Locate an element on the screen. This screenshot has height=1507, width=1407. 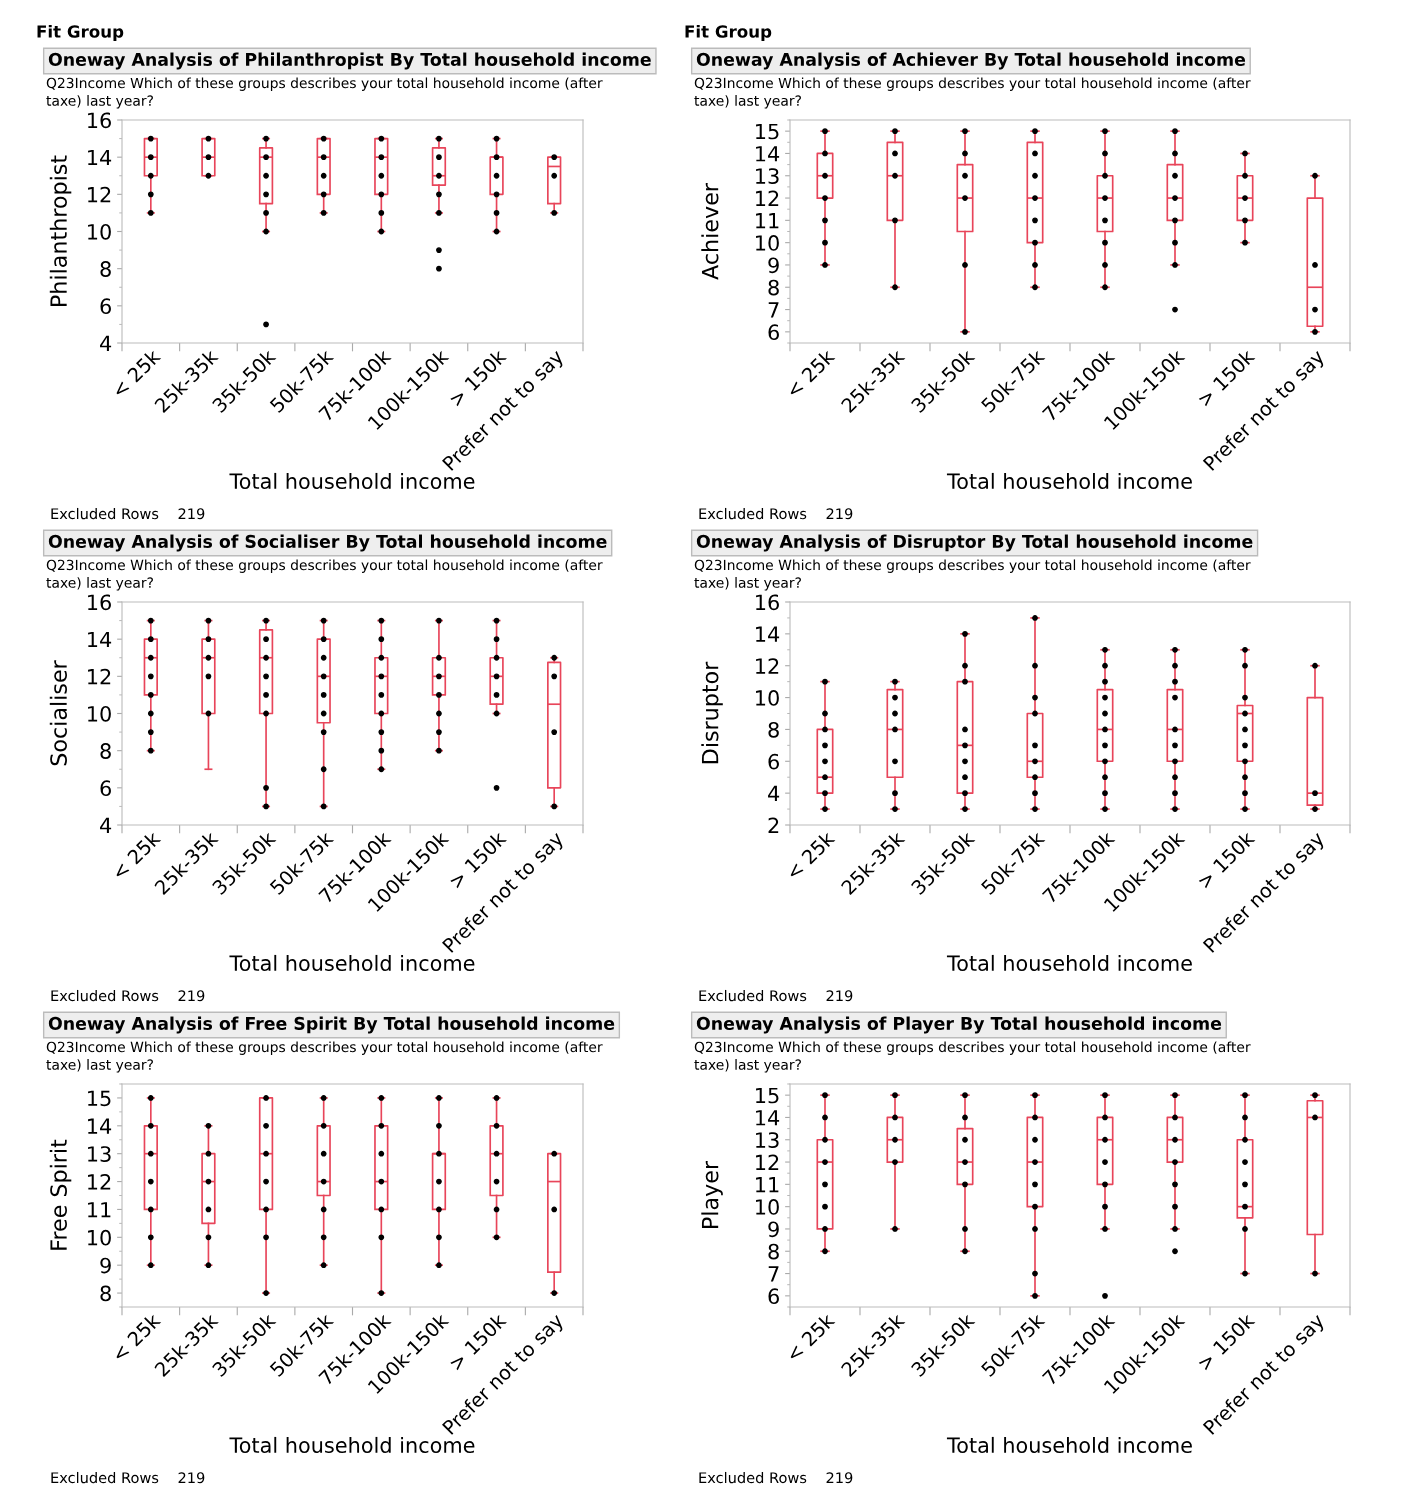
chart-title: Oneway Analysis of Free Spirit By Total household income is located at coordinates (331, 1025).